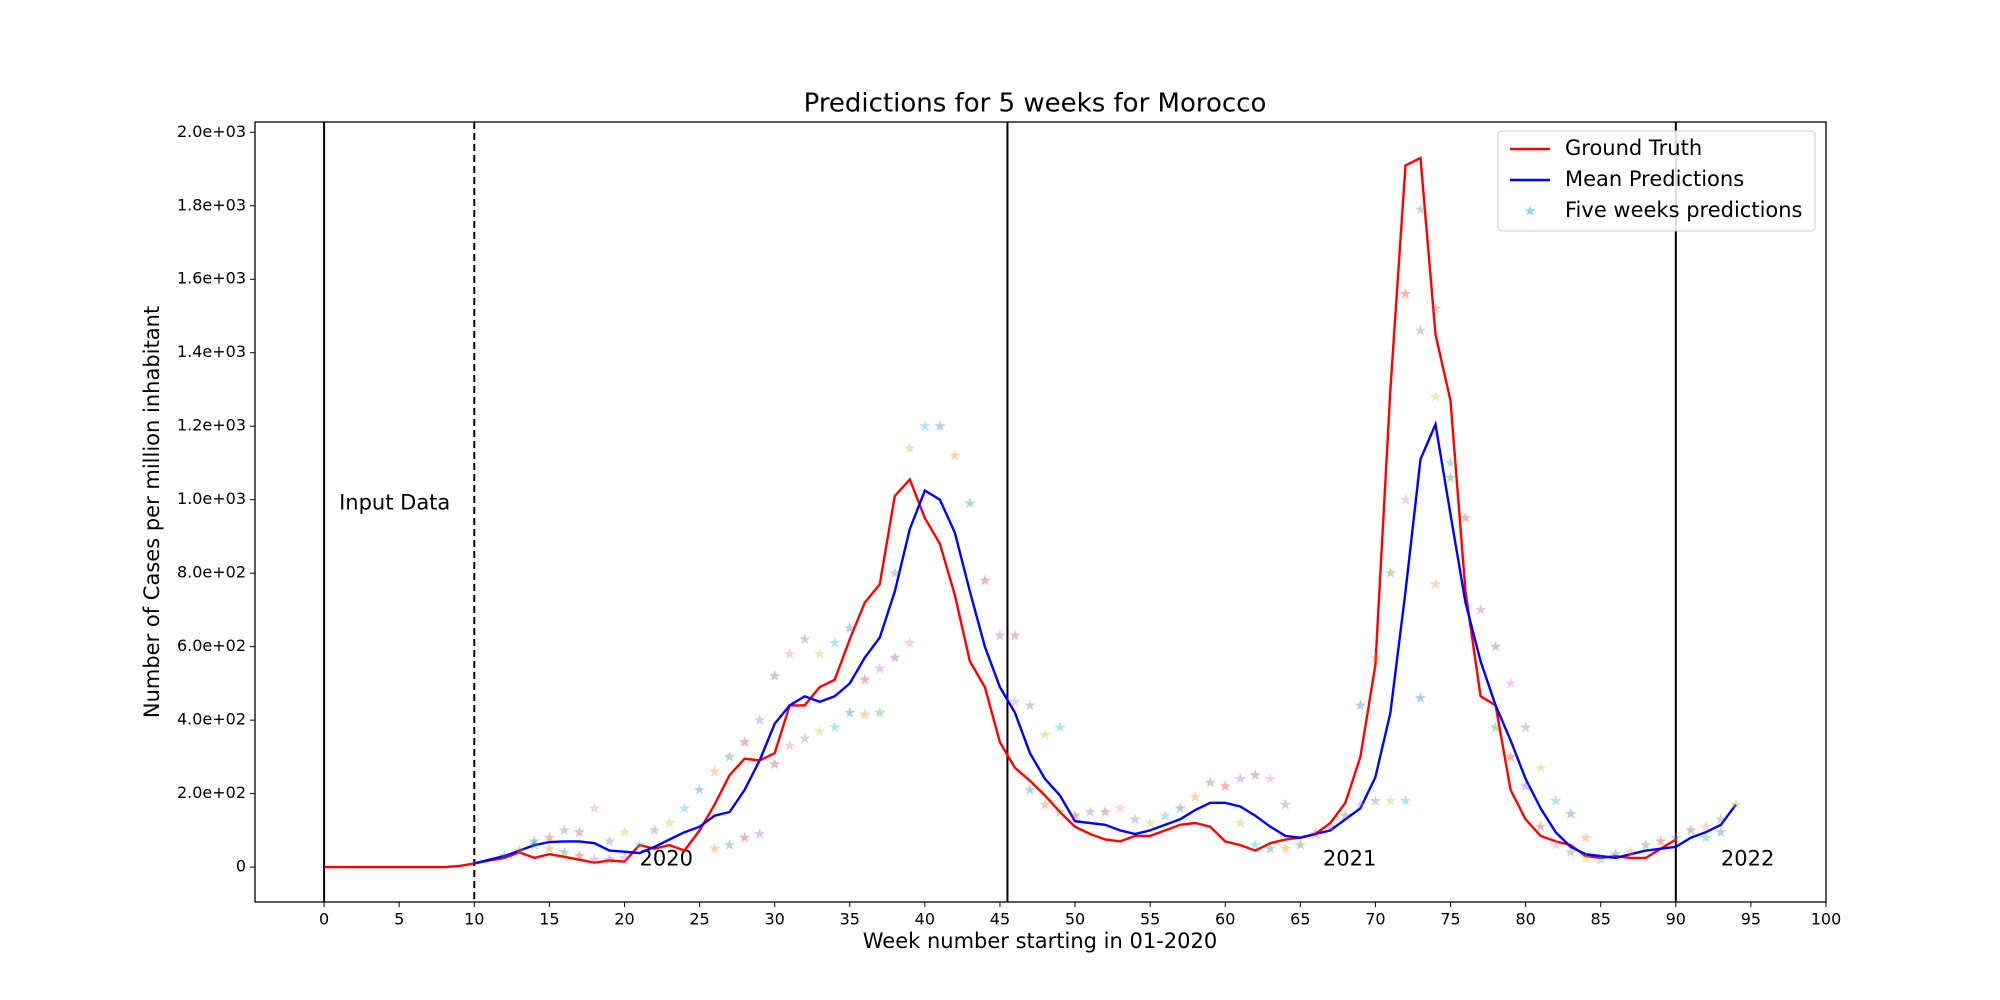 This screenshot has height=1000, width=2000. What do you see at coordinates (1633, 148) in the screenshot?
I see `legend-label: Ground Truth` at bounding box center [1633, 148].